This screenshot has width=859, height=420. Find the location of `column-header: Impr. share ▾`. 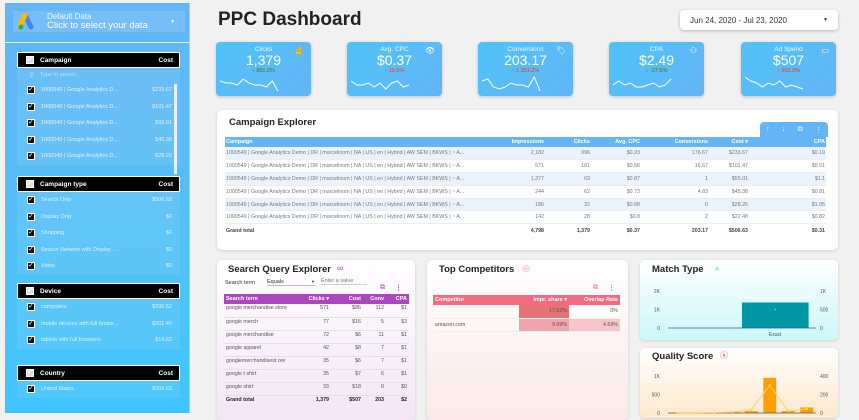

column-header: Impr. share ▾ is located at coordinates (544, 300).